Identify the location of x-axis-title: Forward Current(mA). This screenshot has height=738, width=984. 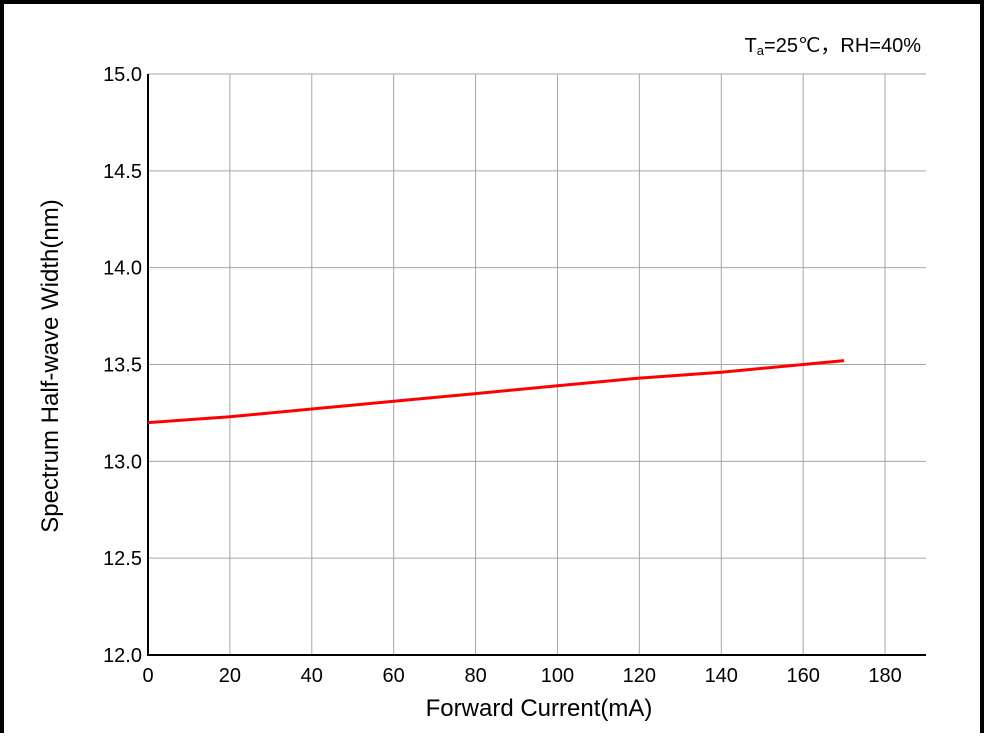
(539, 708).